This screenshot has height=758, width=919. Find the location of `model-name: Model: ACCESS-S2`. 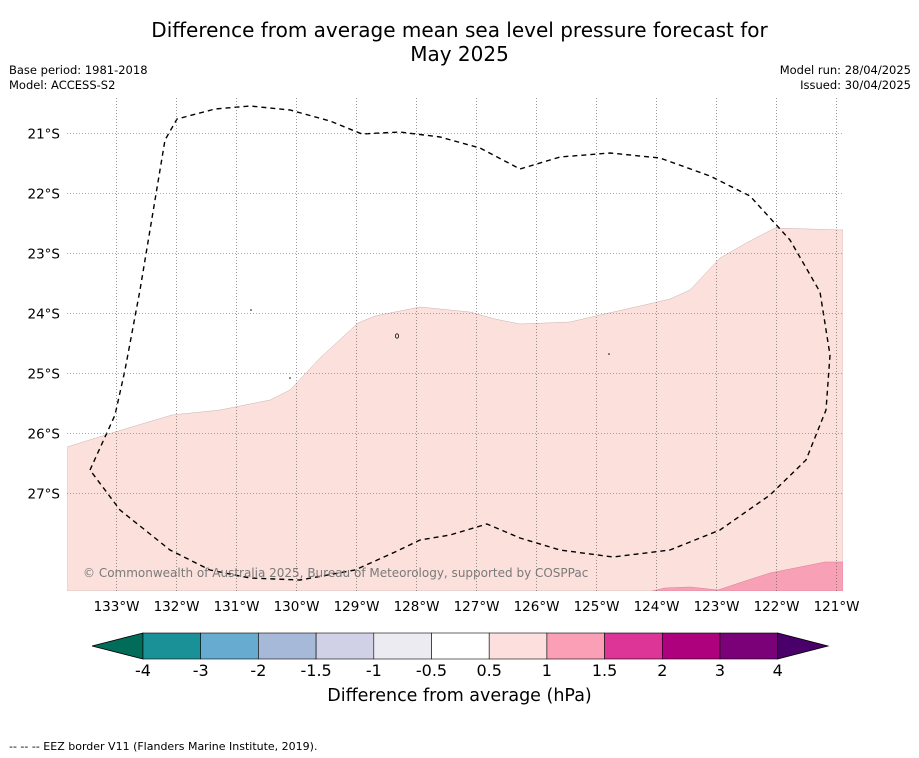

model-name: Model: ACCESS-S2 is located at coordinates (62, 85).